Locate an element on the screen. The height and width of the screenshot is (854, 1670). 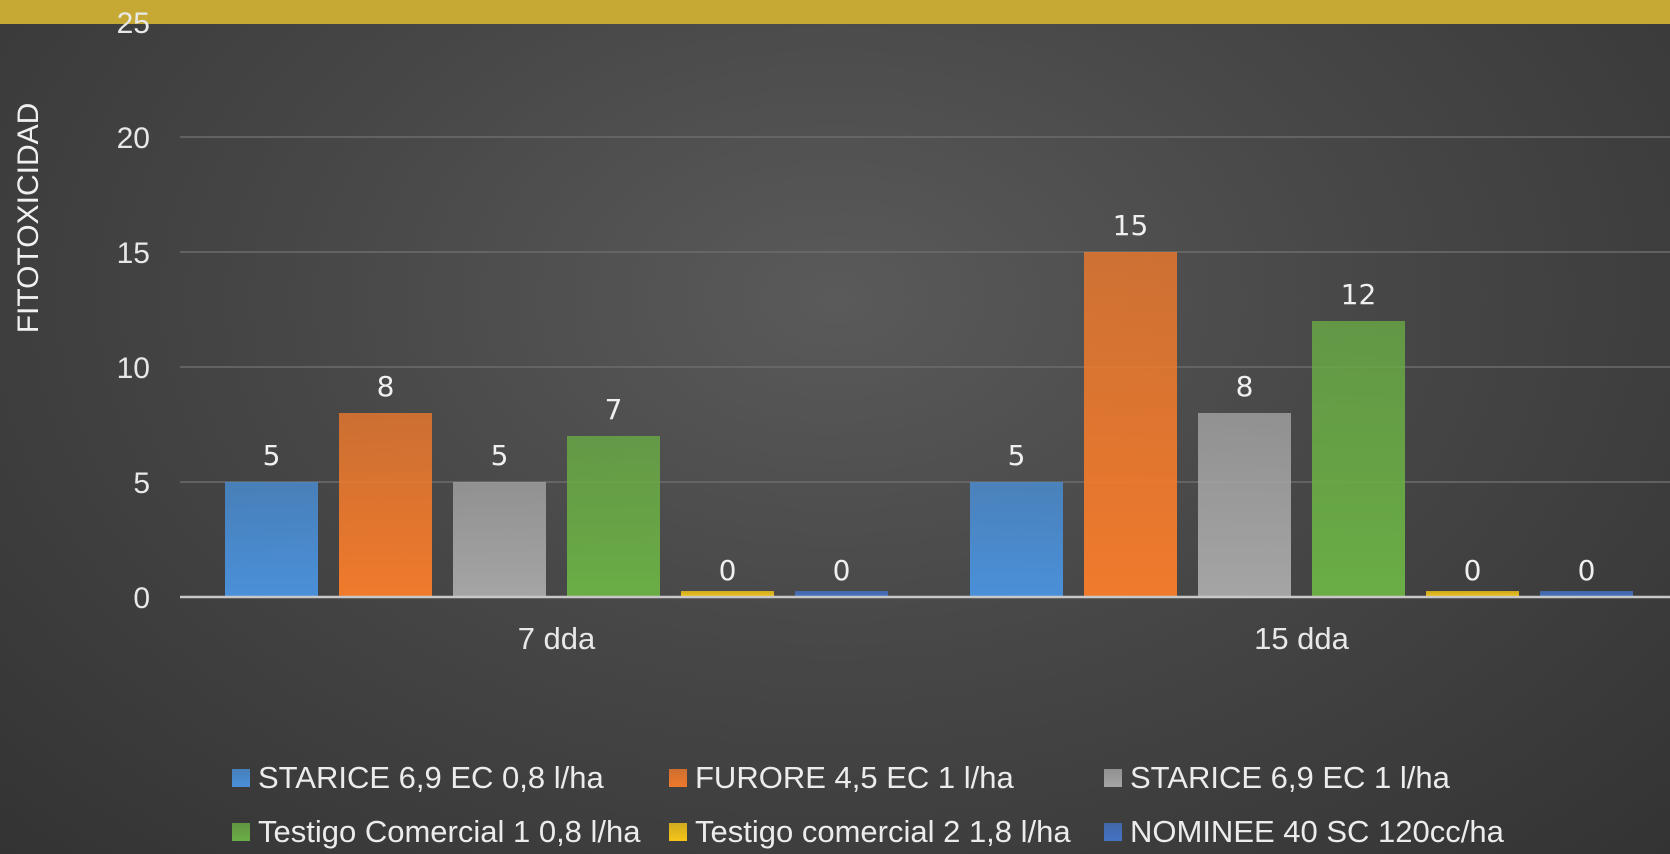
legend-item: STARICE 6,9 EC 0,8 l/ha is located at coordinates (450, 778).